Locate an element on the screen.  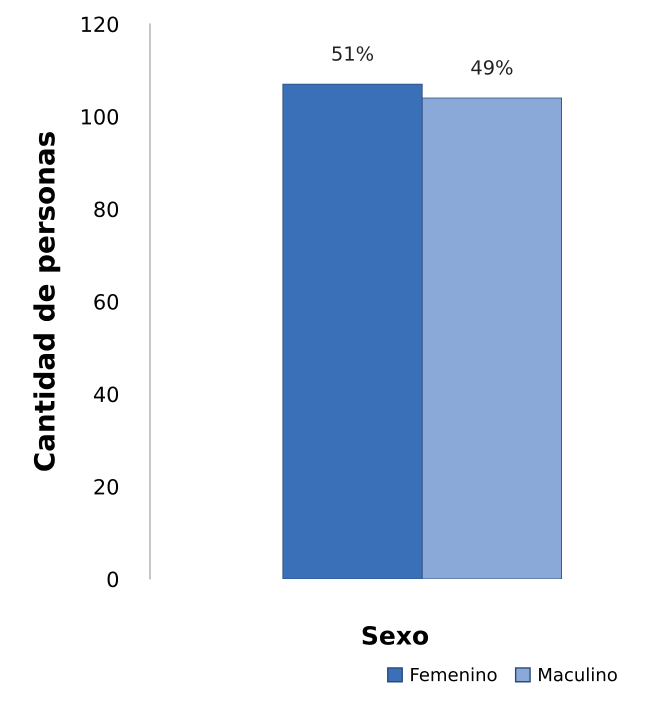
annotation: 51% is located at coordinates (353, 53).